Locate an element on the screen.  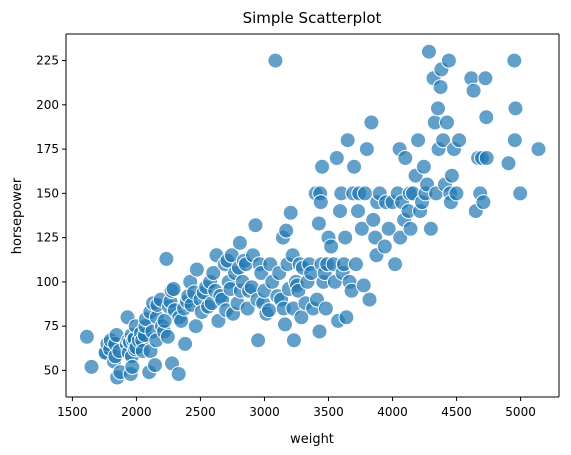
y-tick-label: 200 is located at coordinates (47, 105).